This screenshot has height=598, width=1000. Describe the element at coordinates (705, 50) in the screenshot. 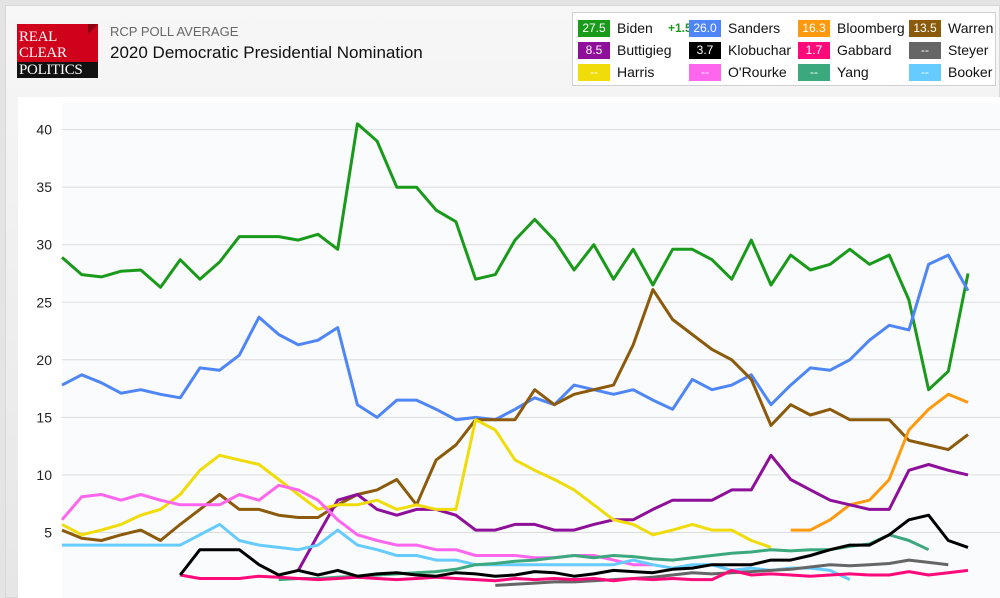

I see `legend-value: 3.7` at that location.